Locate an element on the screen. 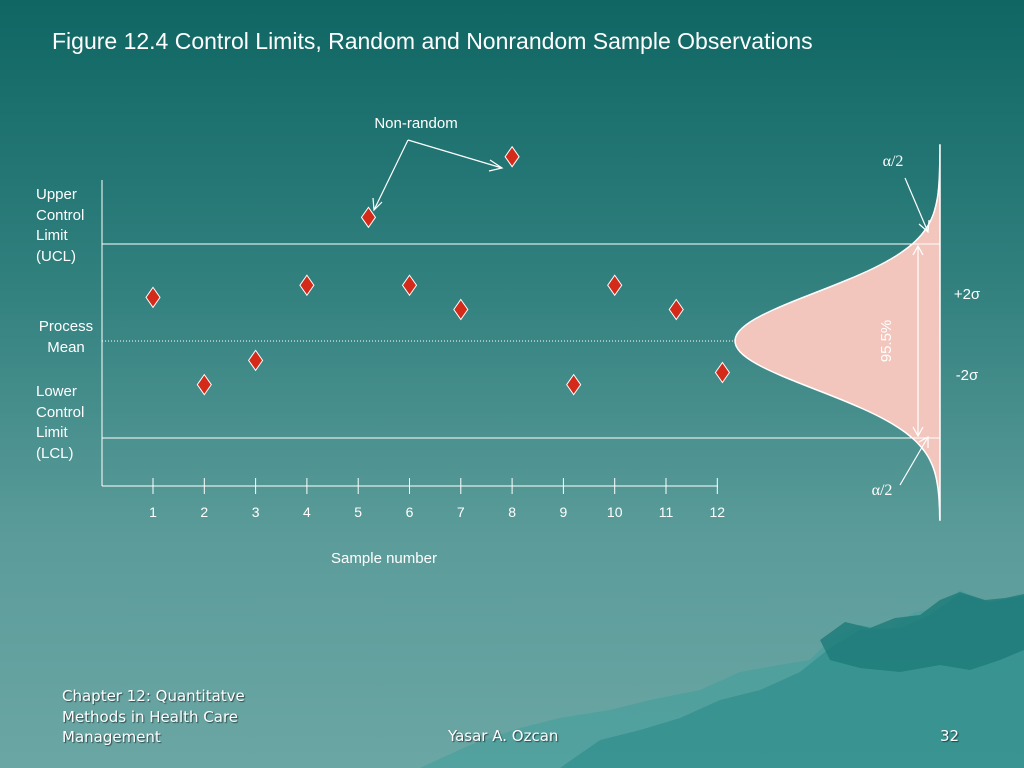 This screenshot has height=768, width=1024. x-tick-label: 11 is located at coordinates (666, 512).